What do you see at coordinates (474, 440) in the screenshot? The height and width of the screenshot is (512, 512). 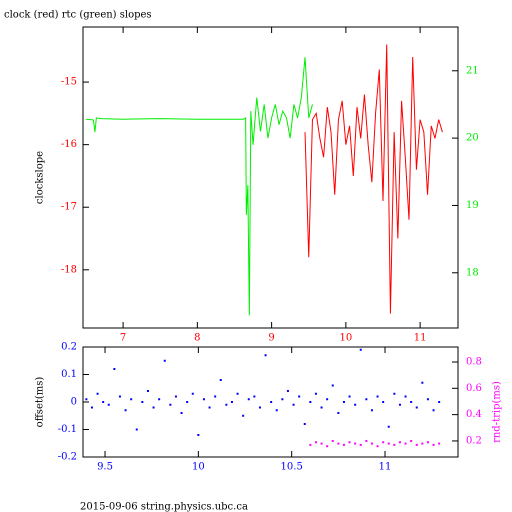 I see `y2-tick-label: 0.2` at bounding box center [474, 440].